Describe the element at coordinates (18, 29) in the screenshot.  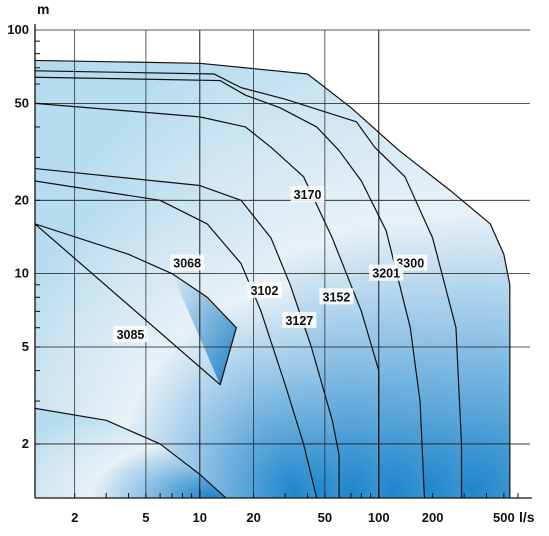
I see `y-tick-label: 100` at that location.